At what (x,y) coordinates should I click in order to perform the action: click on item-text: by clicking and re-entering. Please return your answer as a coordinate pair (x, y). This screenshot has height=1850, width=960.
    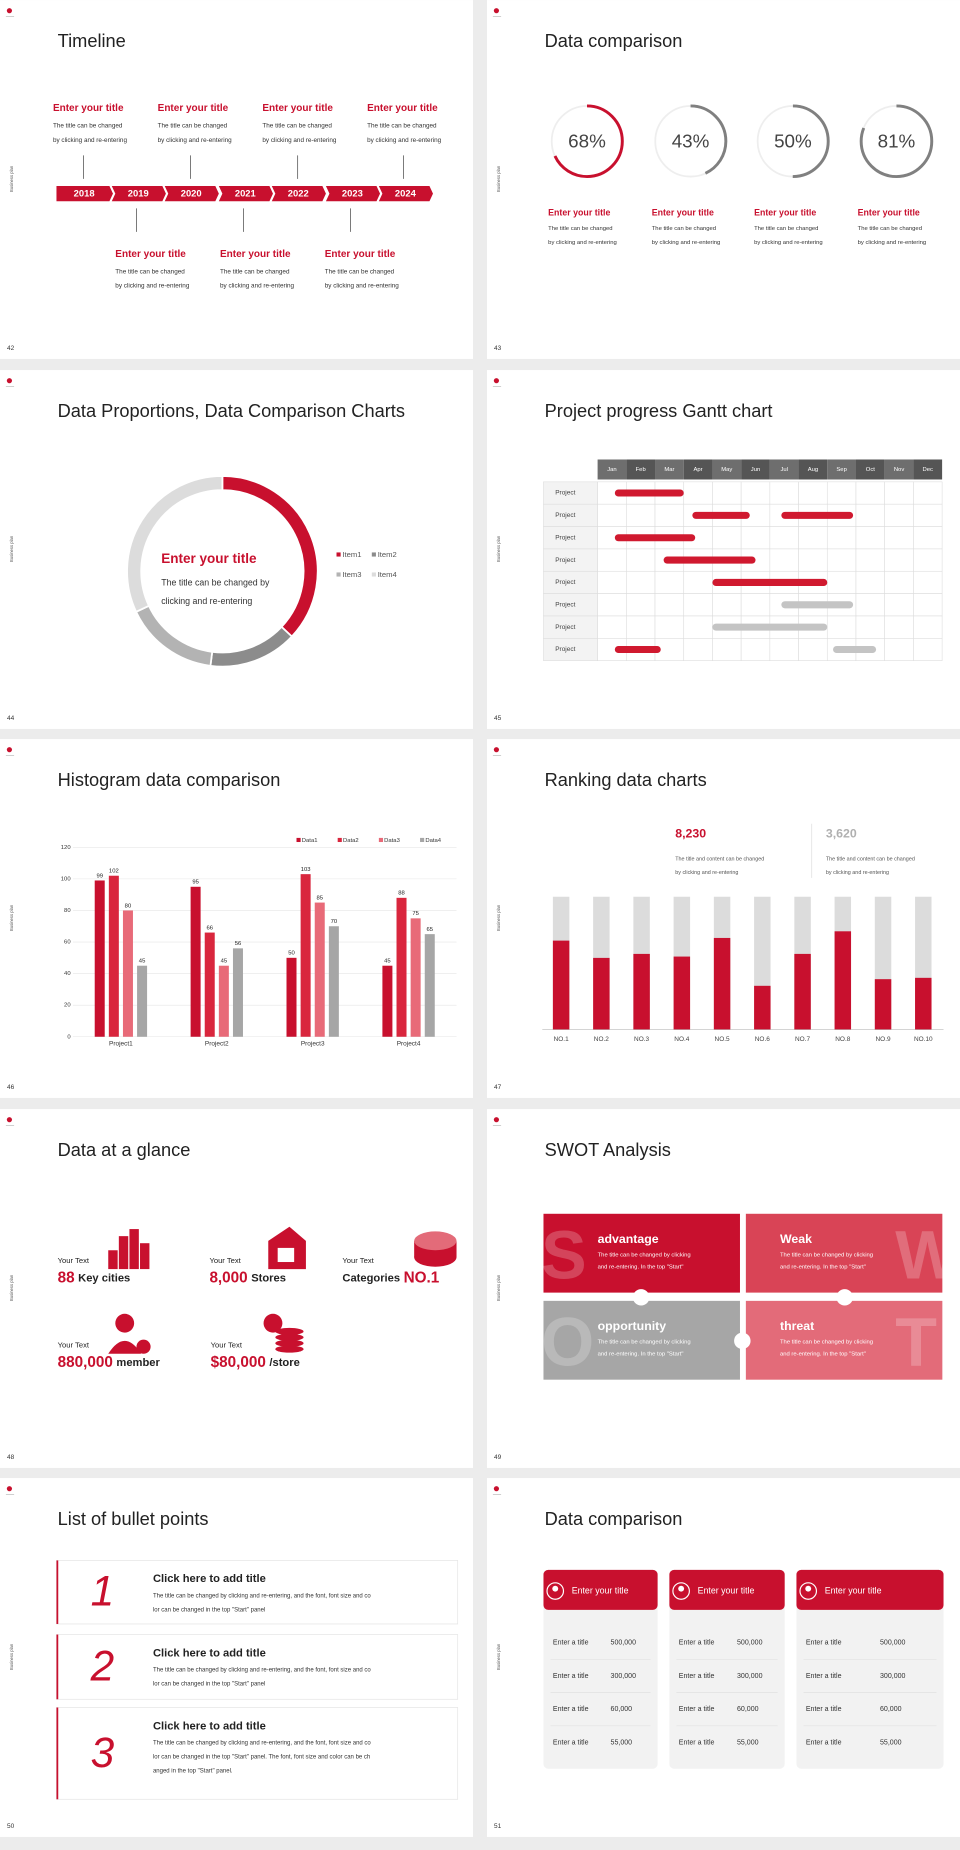
    Looking at the image, I should click on (299, 140).